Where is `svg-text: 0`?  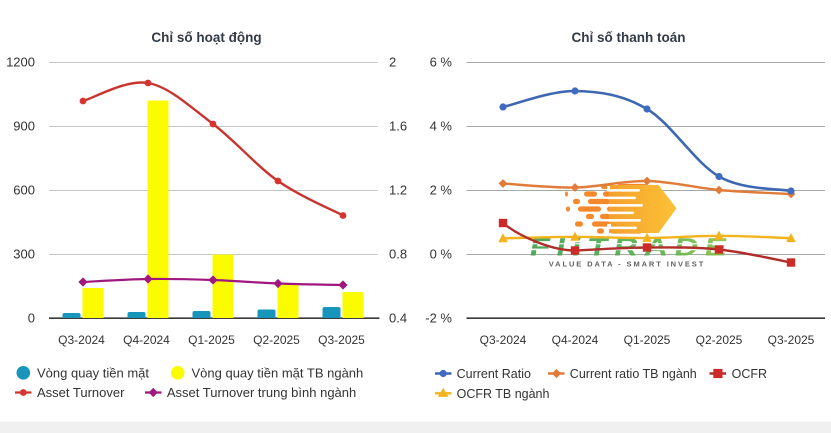
svg-text: 0 is located at coordinates (31, 318).